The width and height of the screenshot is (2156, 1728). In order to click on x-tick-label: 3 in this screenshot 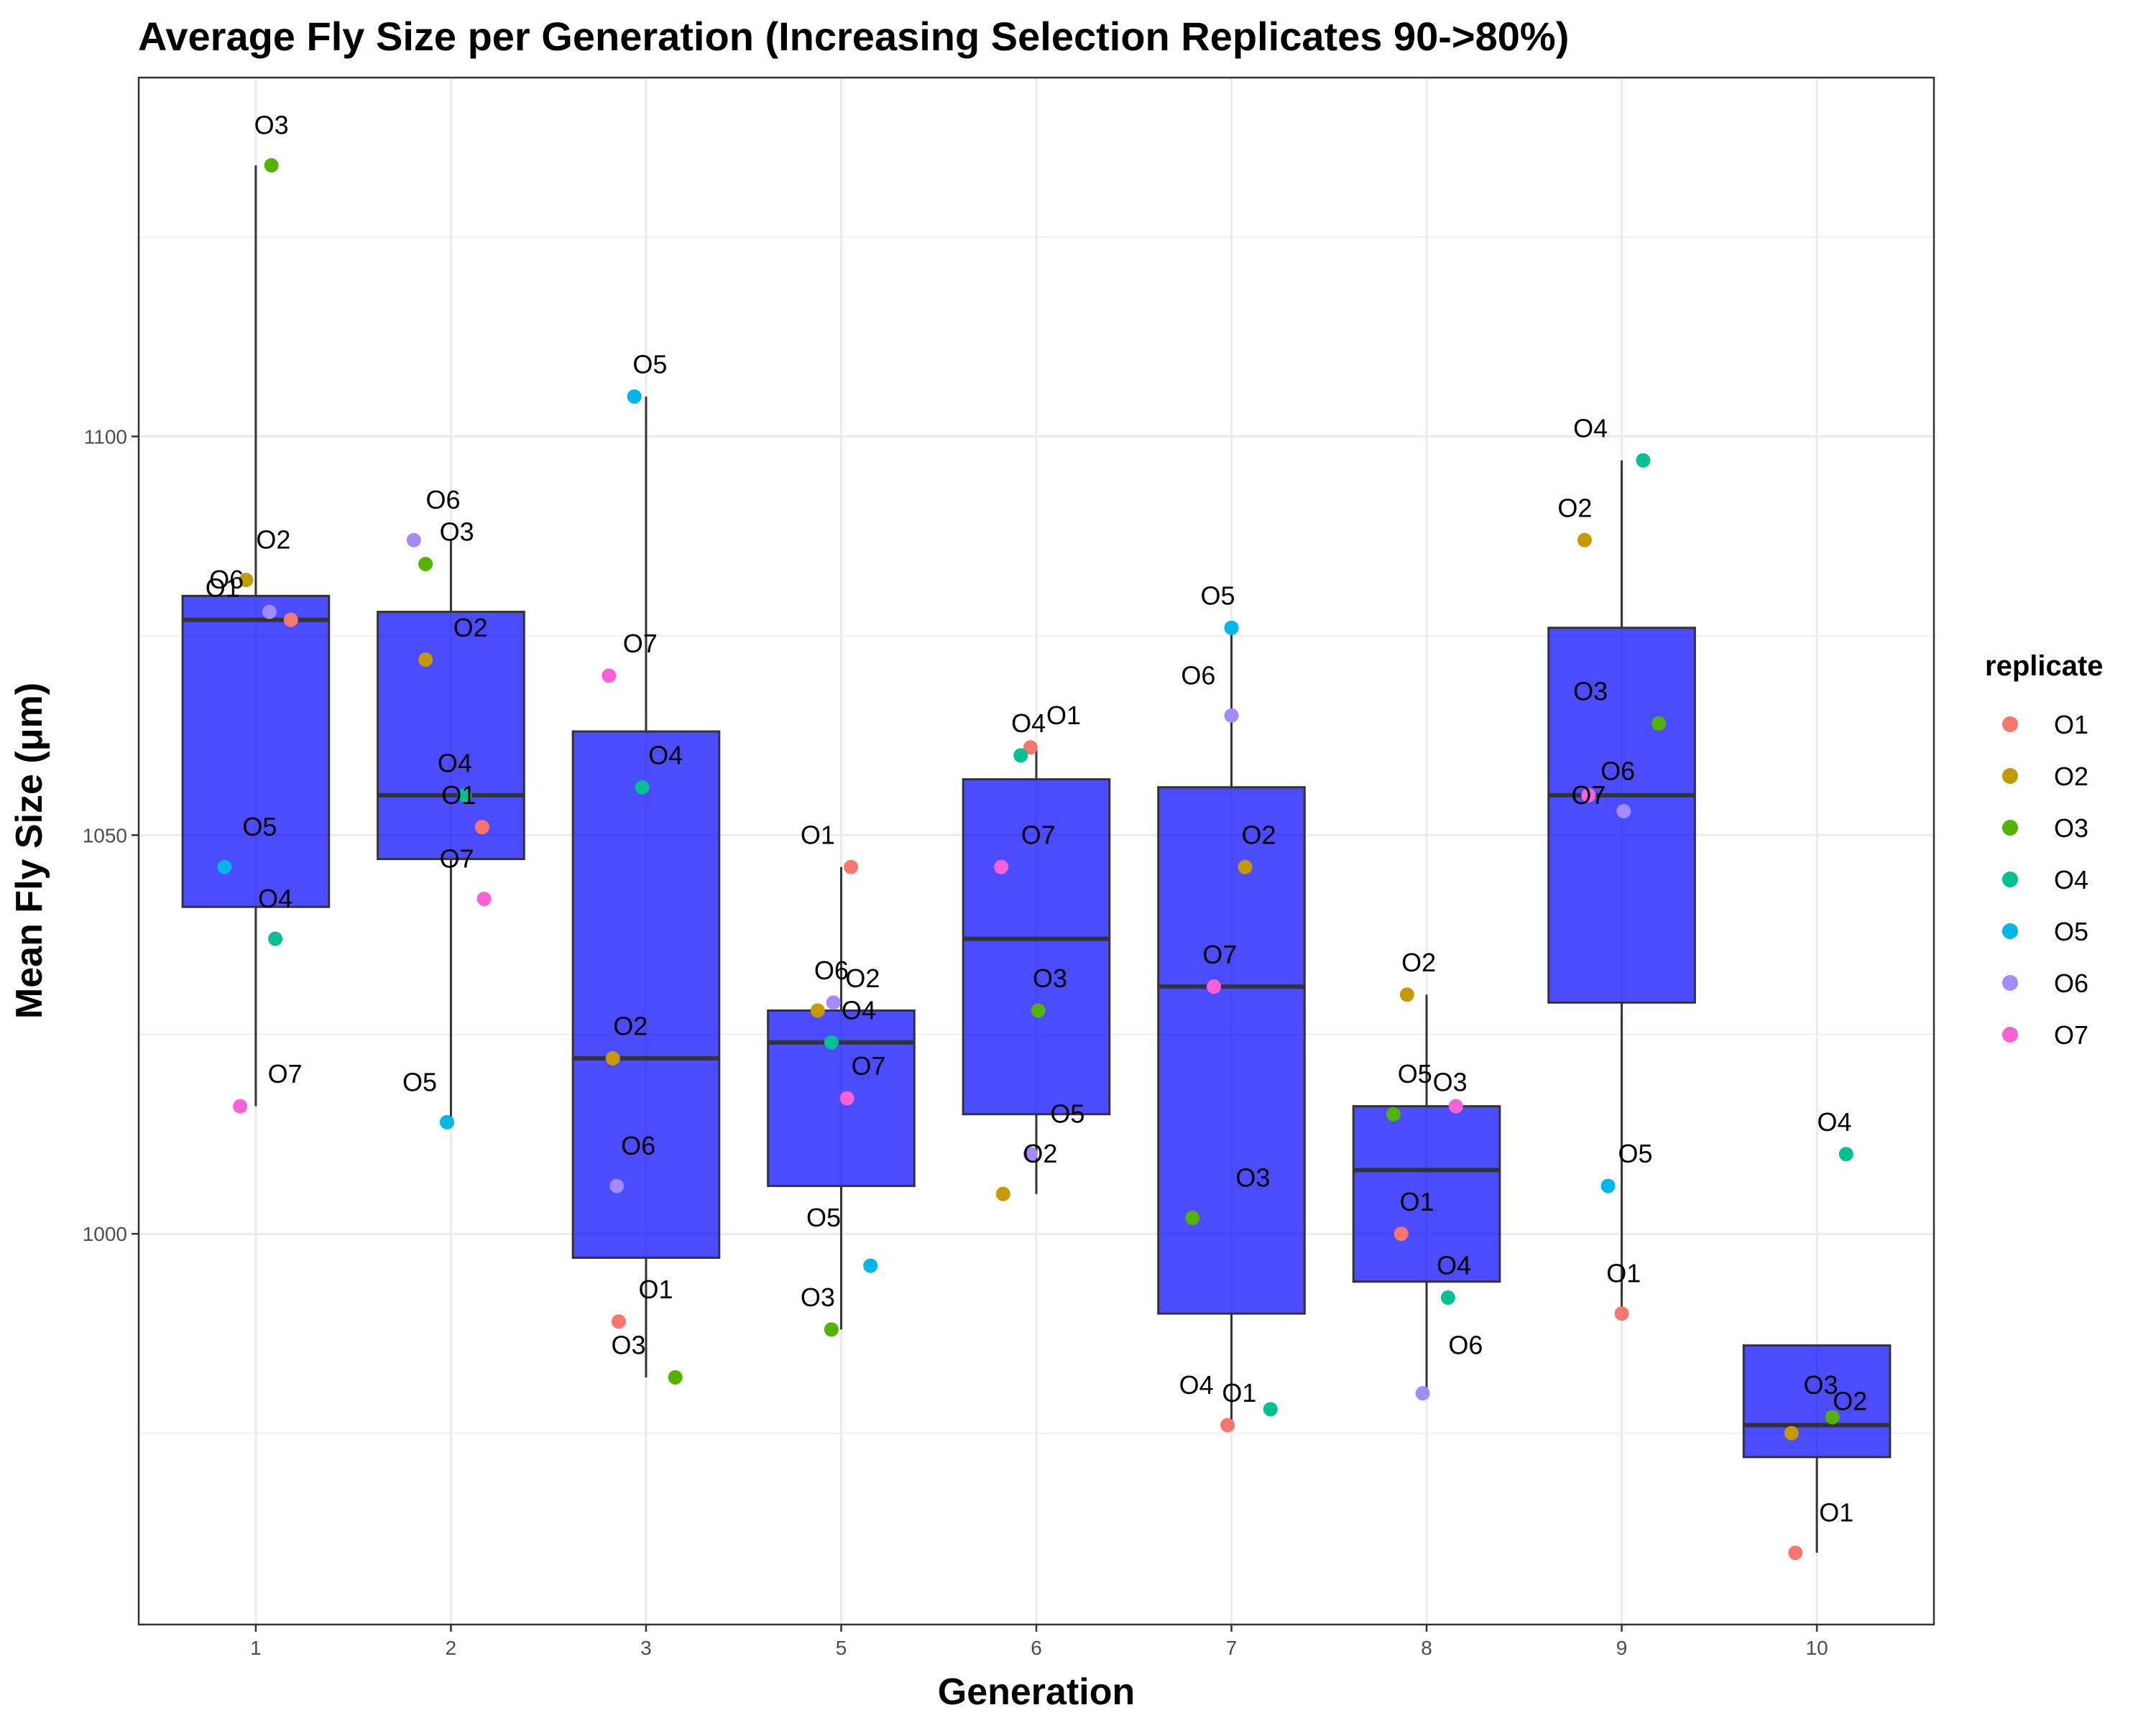, I will do `click(646, 1648)`.